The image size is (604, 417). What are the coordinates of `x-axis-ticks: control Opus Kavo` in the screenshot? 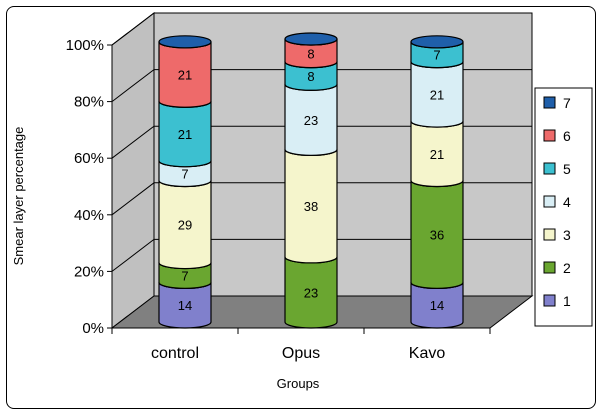 It's located at (301, 345).